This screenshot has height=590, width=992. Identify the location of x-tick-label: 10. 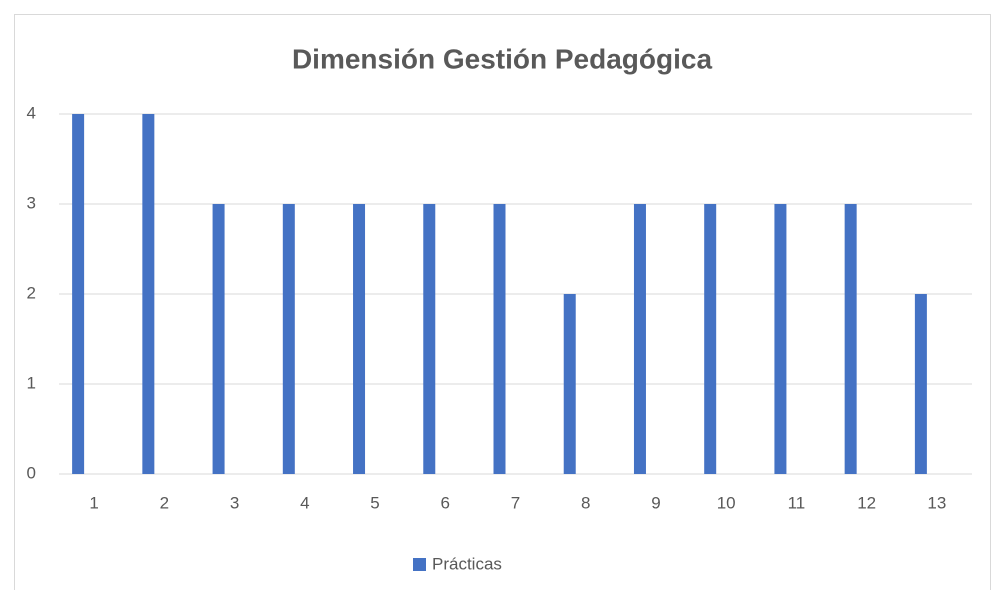
(726, 502).